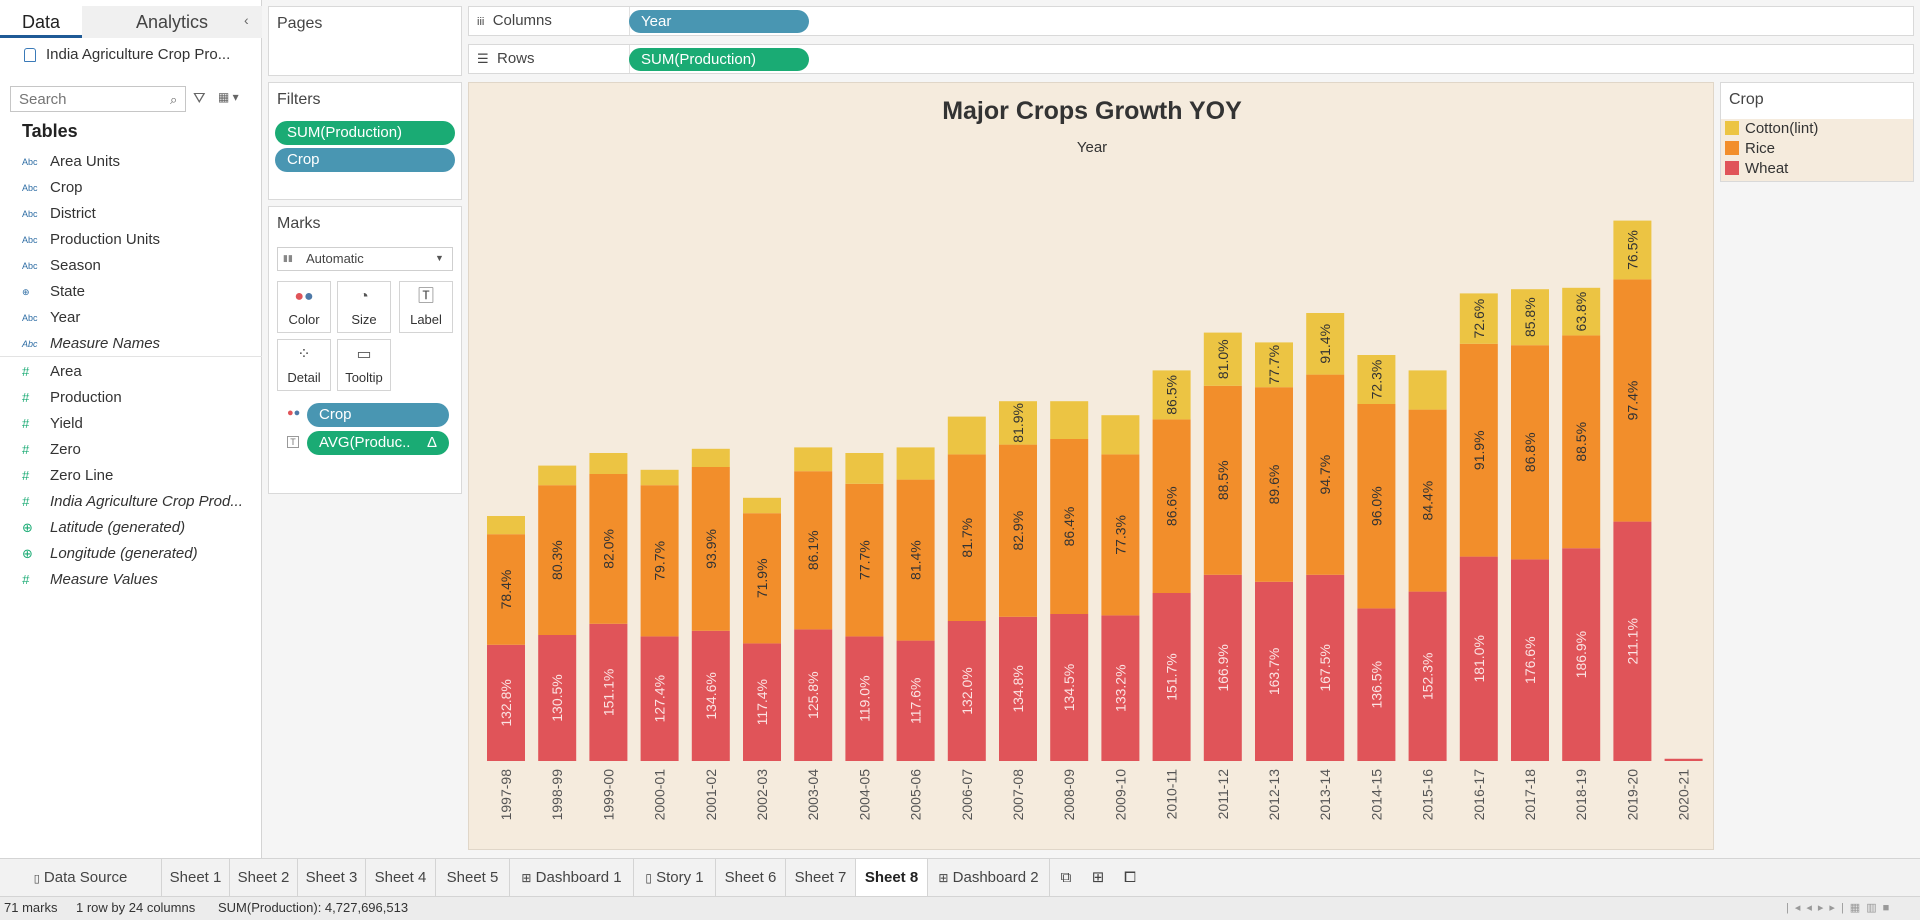  Describe the element at coordinates (401, 877) in the screenshot. I see `tab-sheet-4: Sheet 4` at that location.